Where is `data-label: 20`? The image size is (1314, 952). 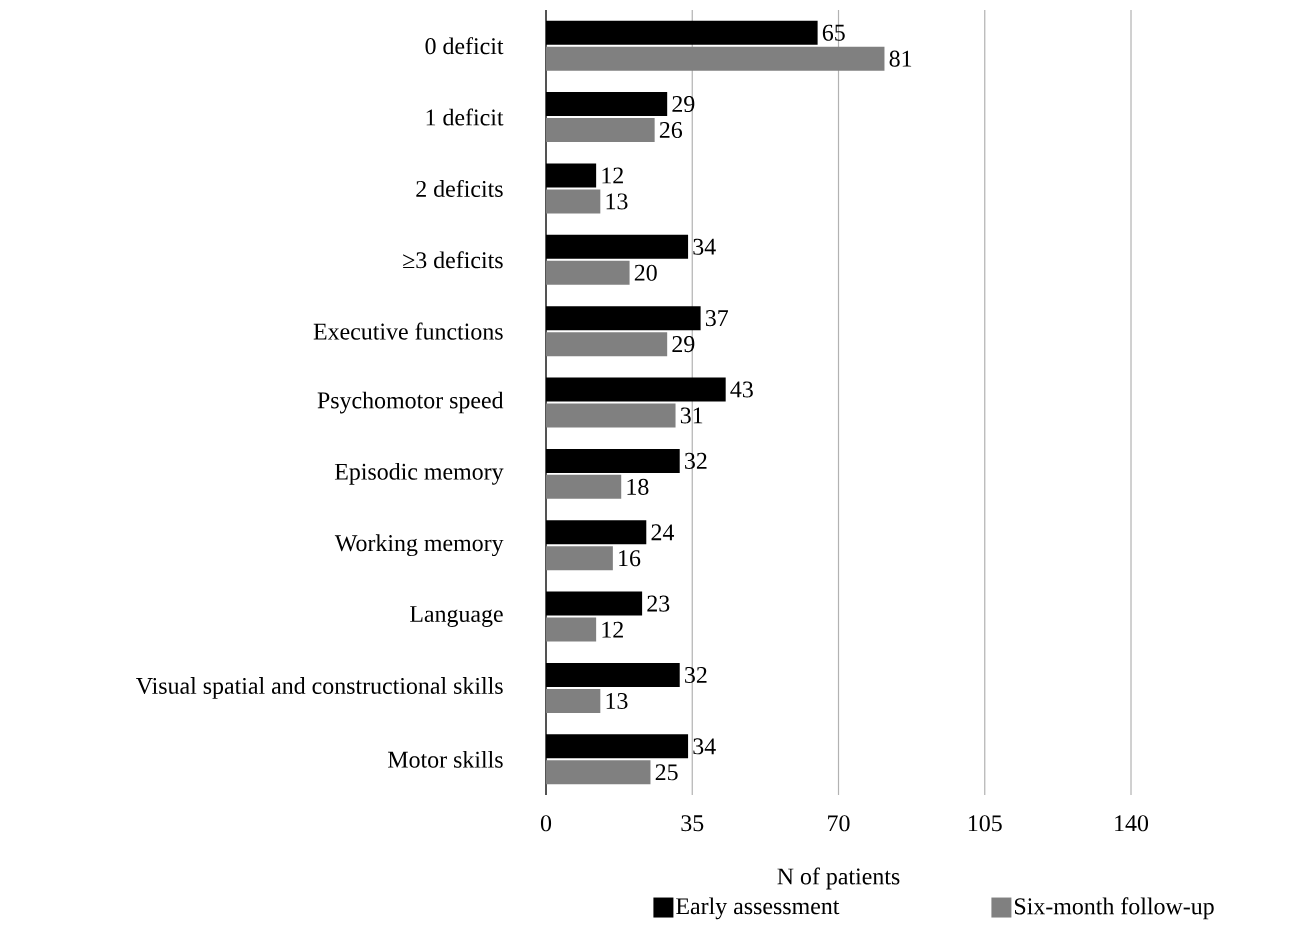
data-label: 20 is located at coordinates (645, 272).